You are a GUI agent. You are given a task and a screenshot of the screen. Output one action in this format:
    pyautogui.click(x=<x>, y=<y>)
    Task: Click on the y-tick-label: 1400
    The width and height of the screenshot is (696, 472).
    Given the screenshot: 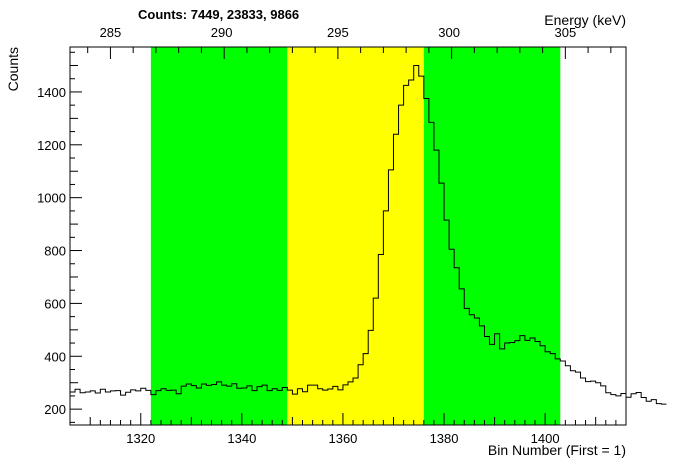 What is the action you would take?
    pyautogui.click(x=51, y=92)
    